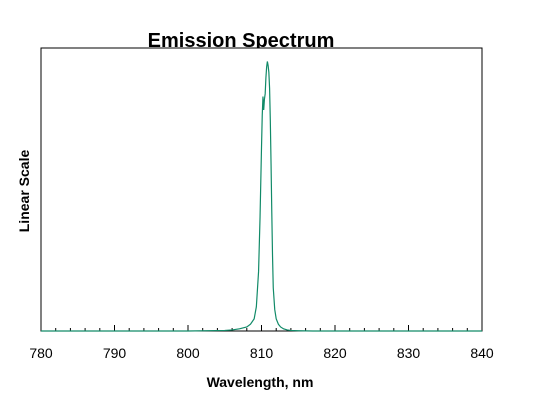 The height and width of the screenshot is (414, 538). I want to click on x-tick-label: 780, so click(41, 353).